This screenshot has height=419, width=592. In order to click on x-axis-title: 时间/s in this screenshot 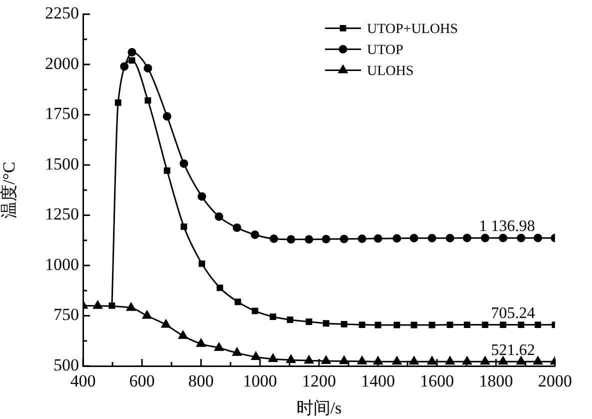, I will do `click(319, 408)`.